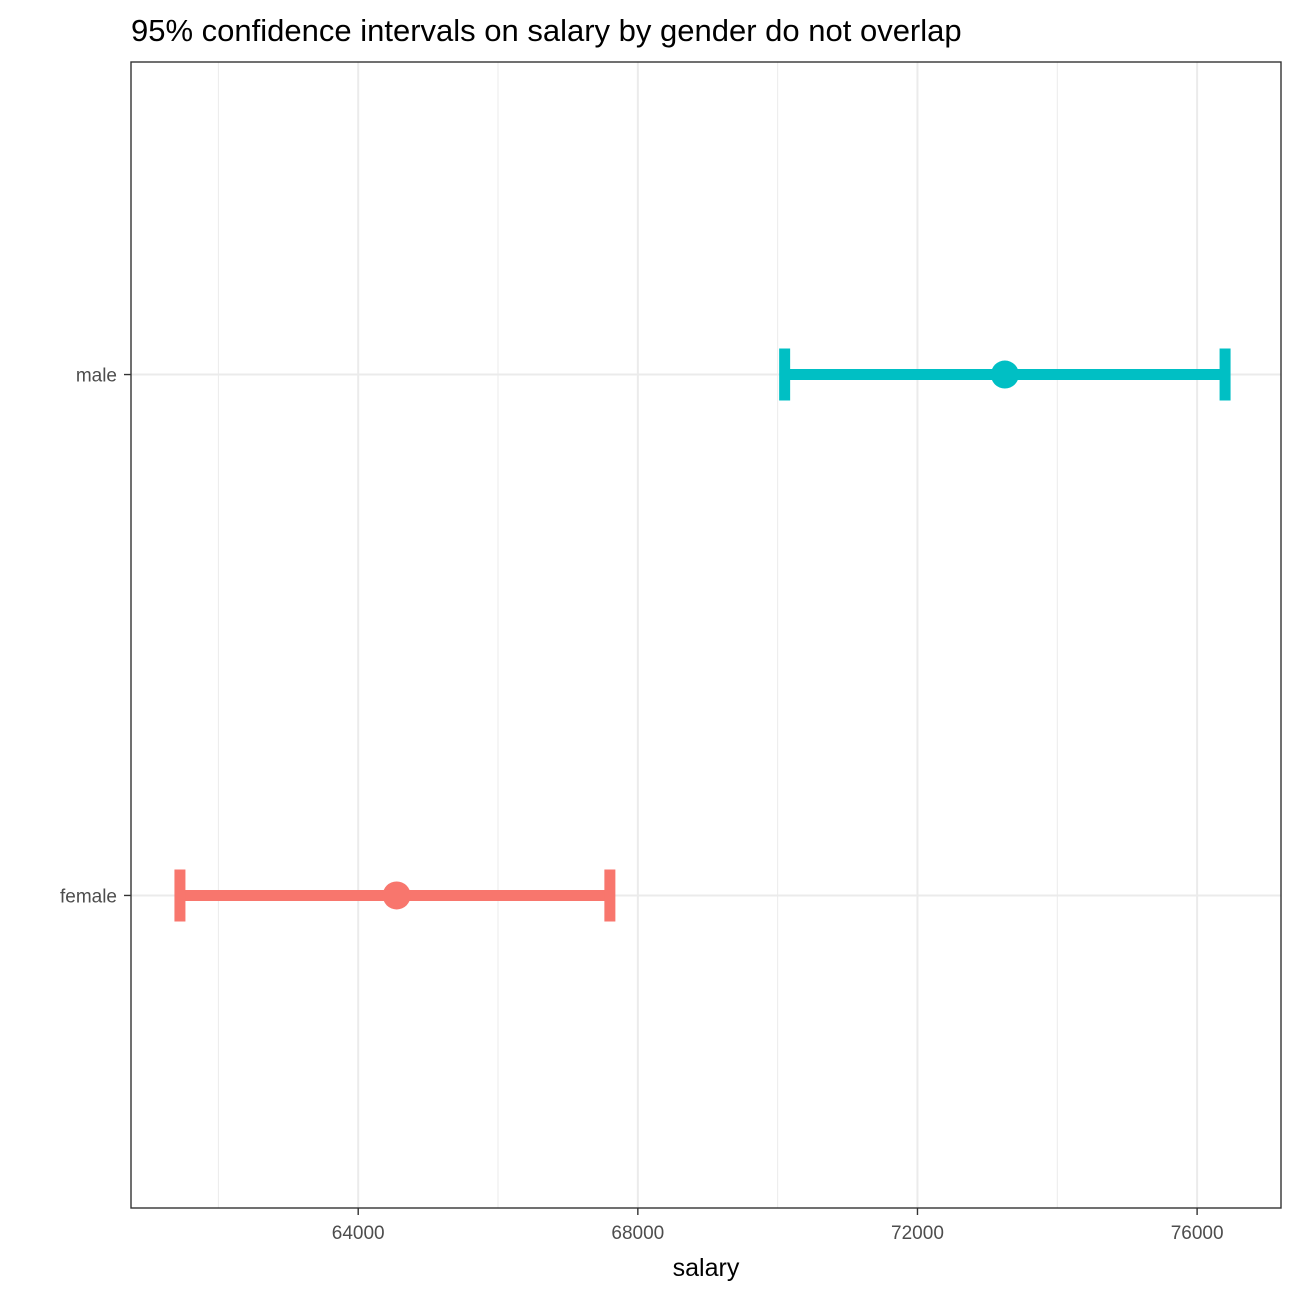 This screenshot has height=1301, width=1296. What do you see at coordinates (396, 895) in the screenshot?
I see `point-female-estimate` at bounding box center [396, 895].